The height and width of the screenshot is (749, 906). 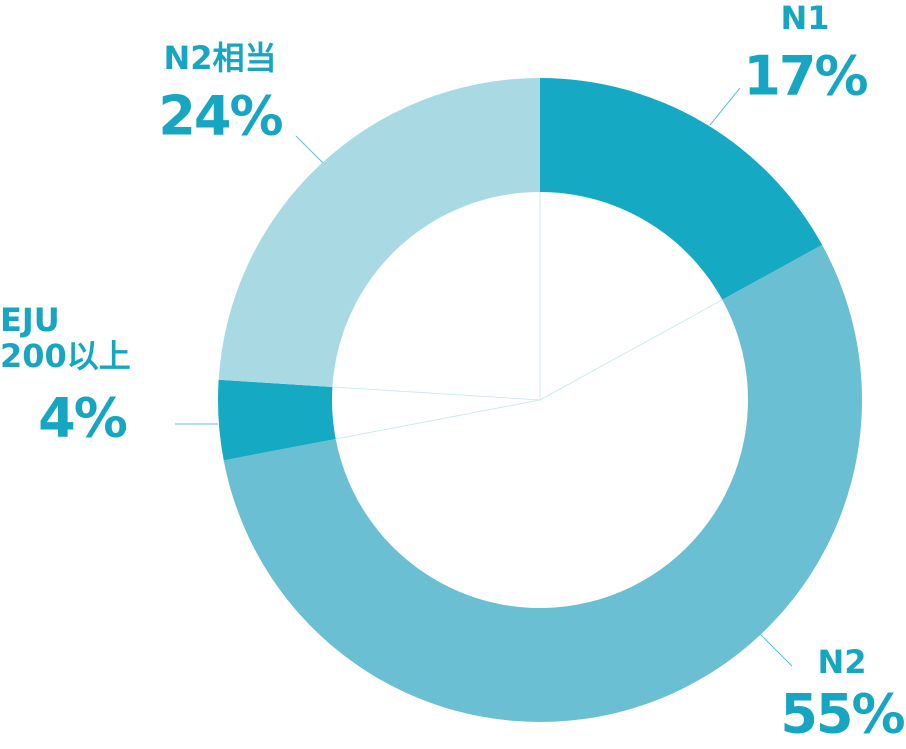 I want to click on value-label: 24%, so click(x=220, y=116).